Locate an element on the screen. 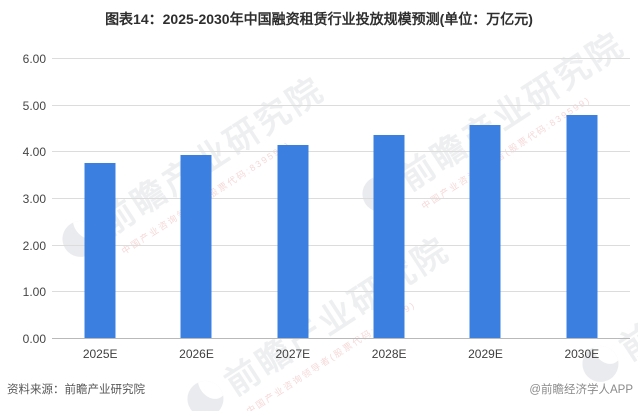 The image size is (638, 411). y-tick-label: 0.00 is located at coordinates (34, 339).